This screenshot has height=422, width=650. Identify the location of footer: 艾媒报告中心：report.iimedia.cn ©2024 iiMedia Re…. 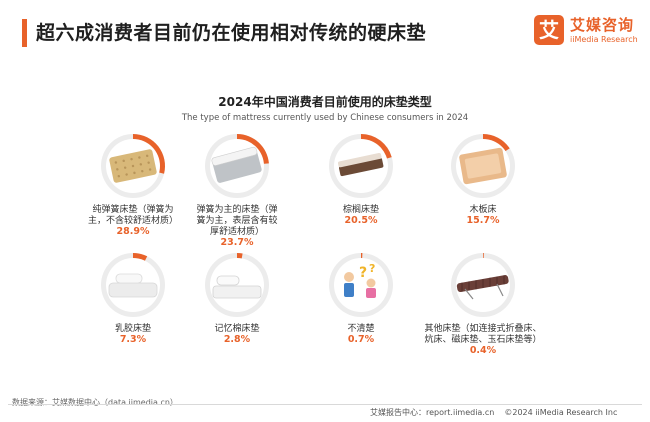
(493, 412).